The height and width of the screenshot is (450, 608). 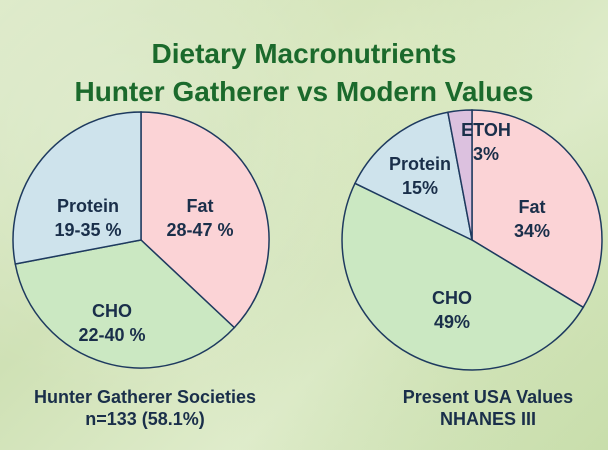 I want to click on slide-title-line2: Hunter Gatherer vs Modern Values, so click(x=304, y=91).